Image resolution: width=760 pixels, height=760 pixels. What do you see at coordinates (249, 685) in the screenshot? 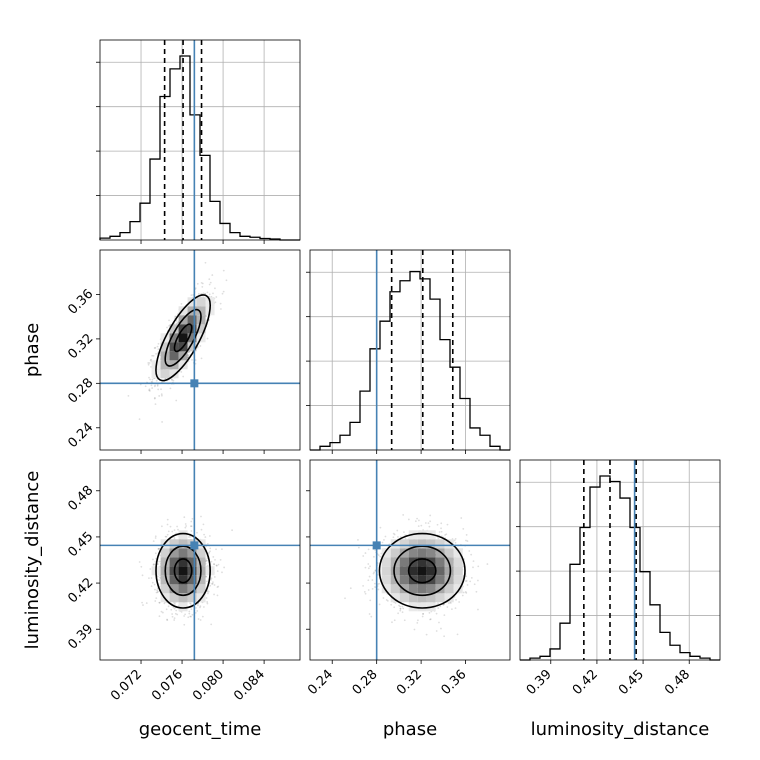
I see `x-tick-label: 0.084` at bounding box center [249, 685].